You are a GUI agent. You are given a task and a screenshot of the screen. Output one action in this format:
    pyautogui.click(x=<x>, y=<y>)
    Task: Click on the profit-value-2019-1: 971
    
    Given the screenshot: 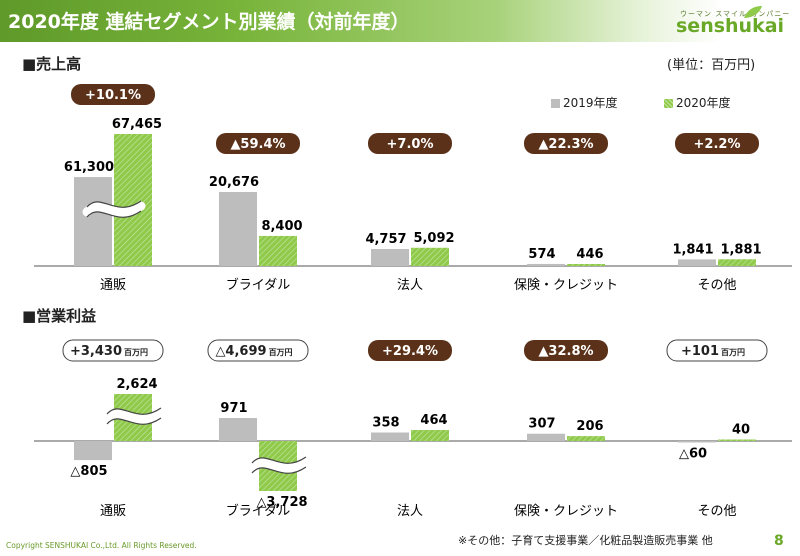 What is the action you would take?
    pyautogui.click(x=233, y=408)
    